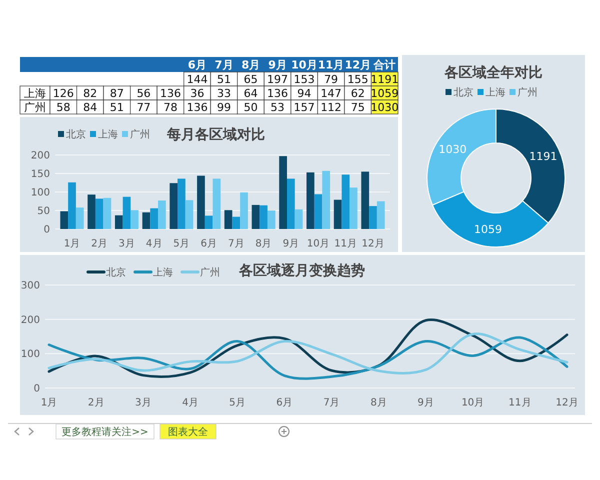  I want to click on text: 更多教程请关注>>, so click(105, 432).